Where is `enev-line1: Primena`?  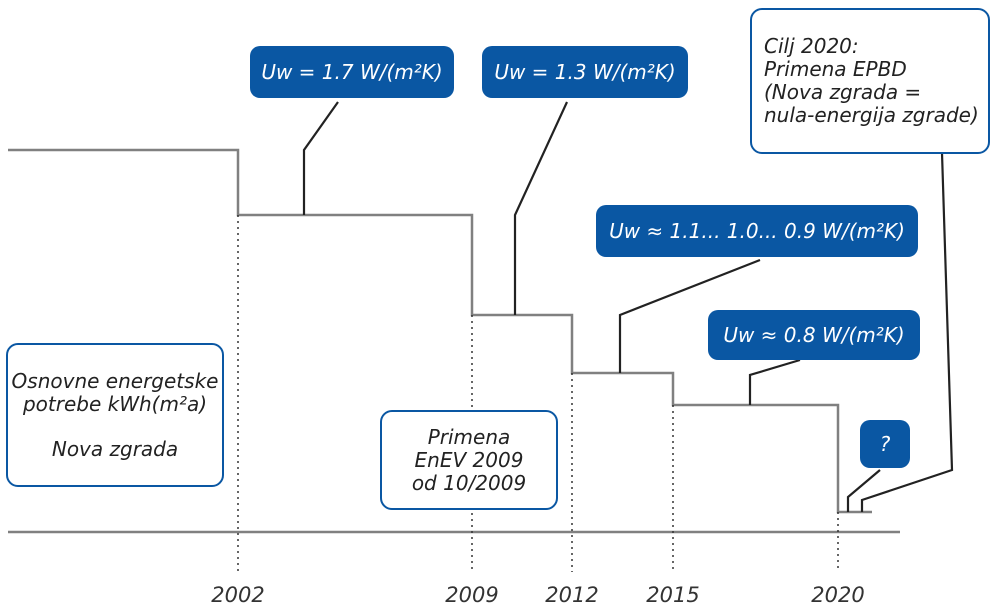 enev-line1: Primena is located at coordinates (469, 436).